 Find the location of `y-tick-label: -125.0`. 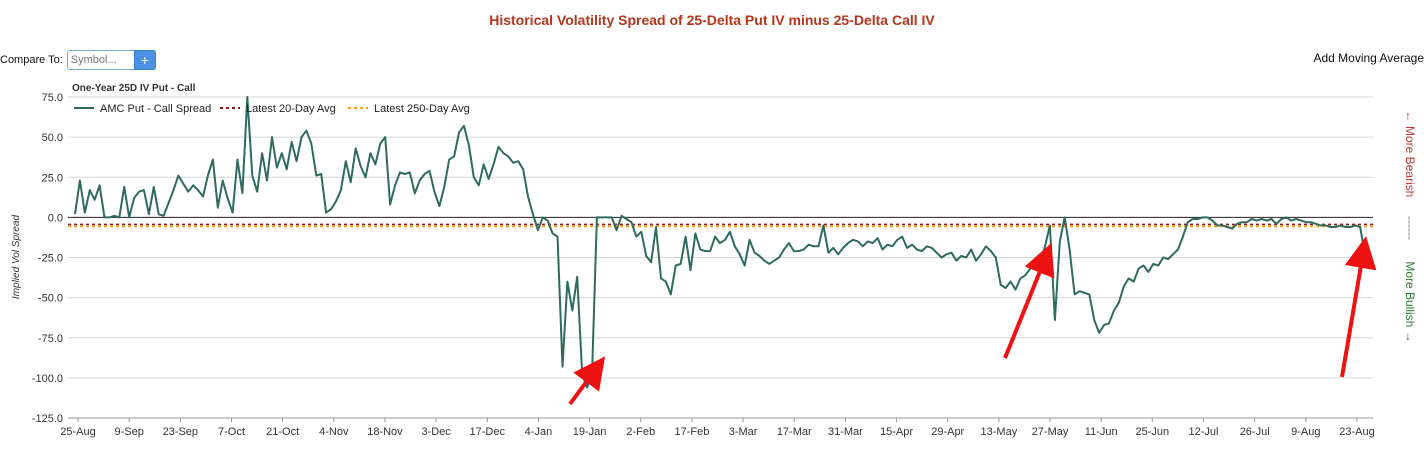

y-tick-label: -125.0 is located at coordinates (47, 419).